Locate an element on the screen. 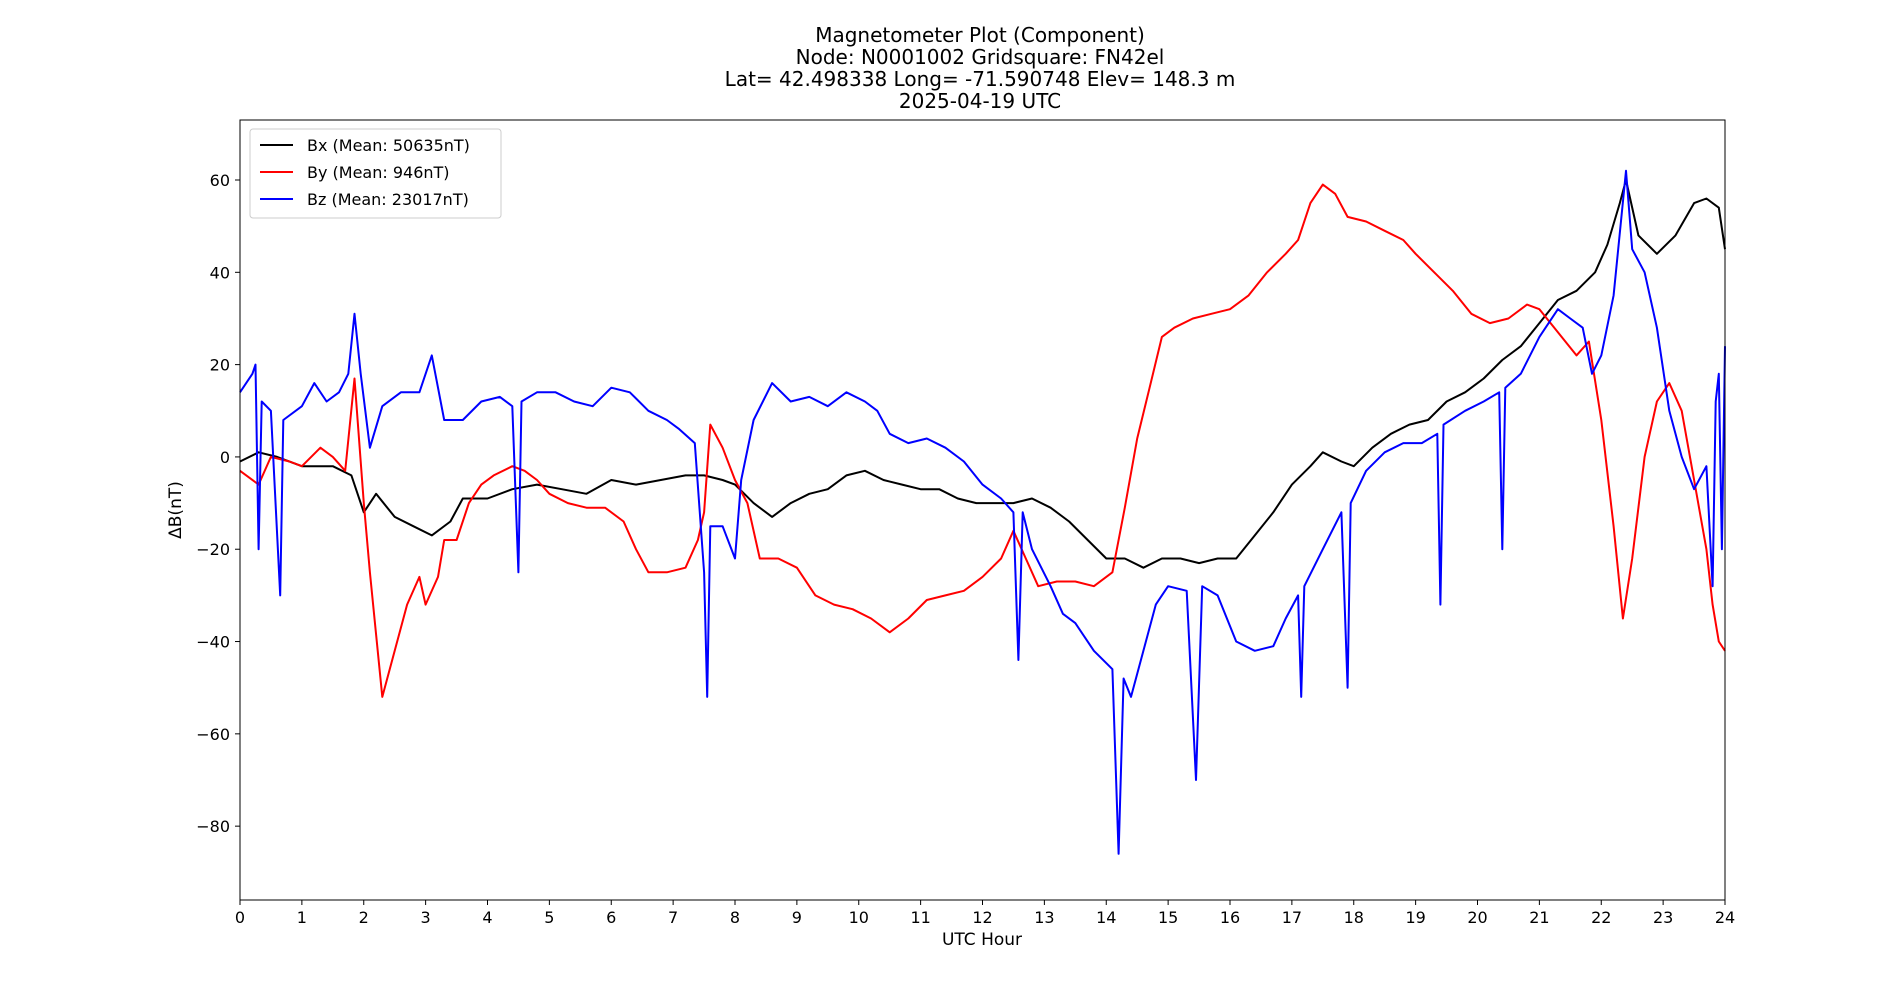 The height and width of the screenshot is (1000, 1900). x-tick-label: 0 is located at coordinates (240, 917).